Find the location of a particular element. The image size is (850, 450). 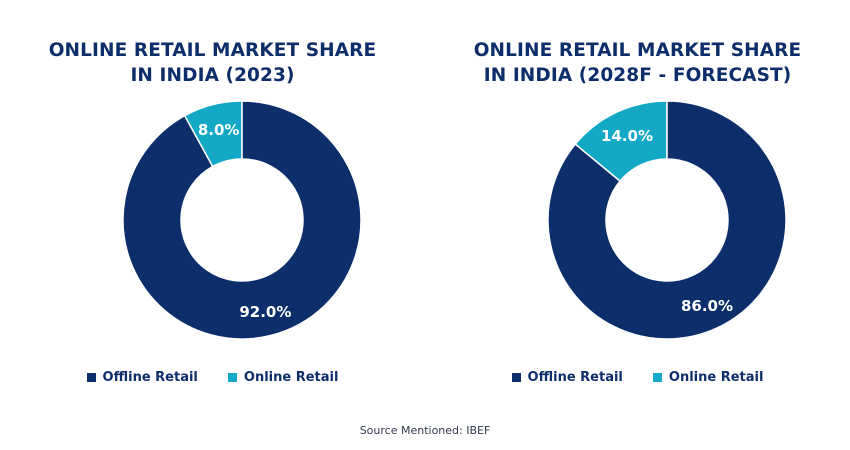

slice-online-label: 14.0% is located at coordinates (627, 136).